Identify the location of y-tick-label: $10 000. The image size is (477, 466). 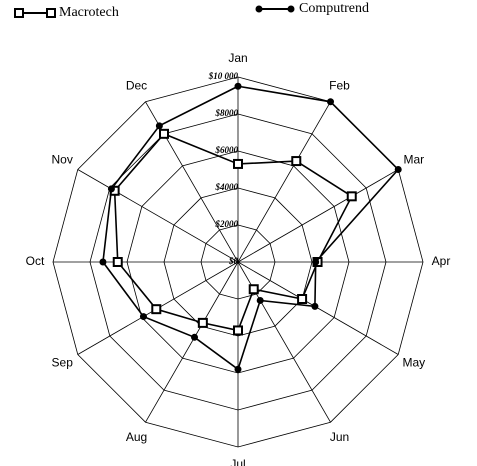
(223, 76).